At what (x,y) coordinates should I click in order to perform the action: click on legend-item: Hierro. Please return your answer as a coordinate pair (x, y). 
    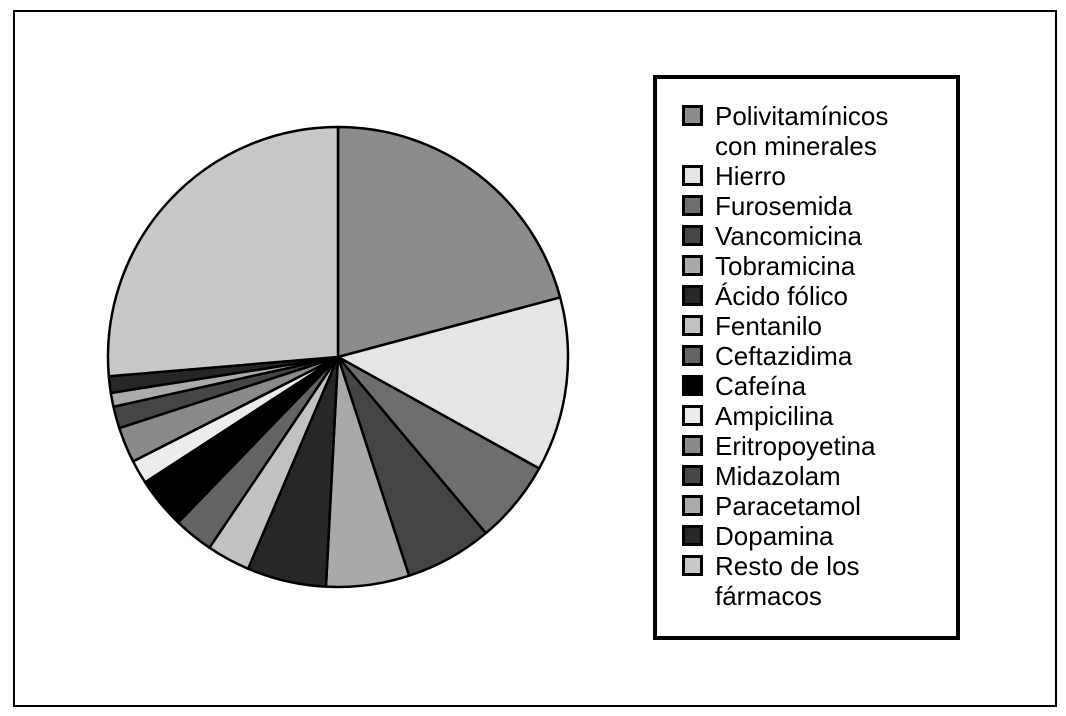
    Looking at the image, I should click on (816, 176).